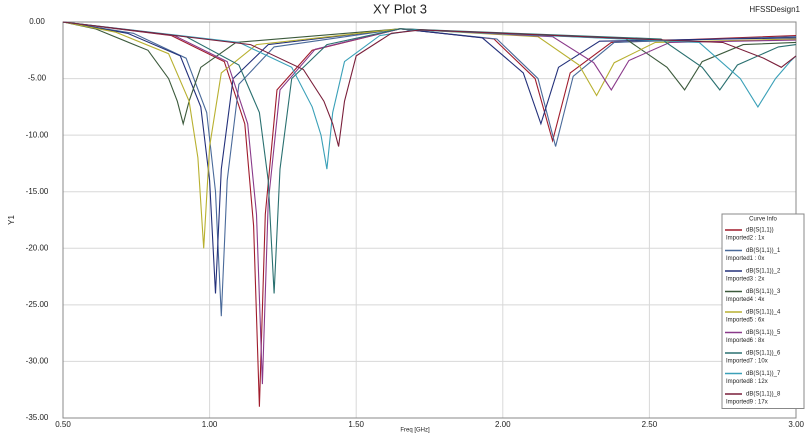 The image size is (806, 434). I want to click on chart-title: XY Plot 3, so click(400, 8).